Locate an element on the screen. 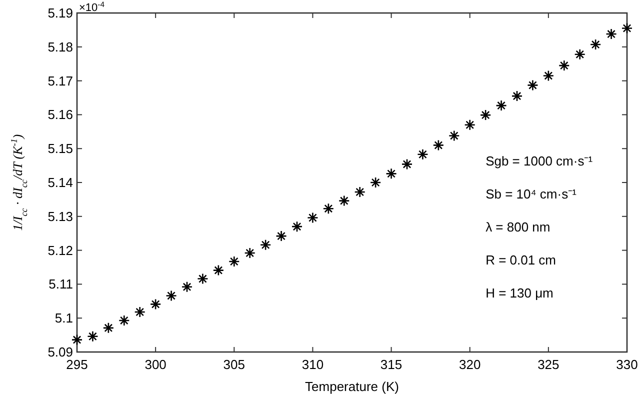 This screenshot has height=394, width=641. annotation: R = 0.01 cm is located at coordinates (521, 260).